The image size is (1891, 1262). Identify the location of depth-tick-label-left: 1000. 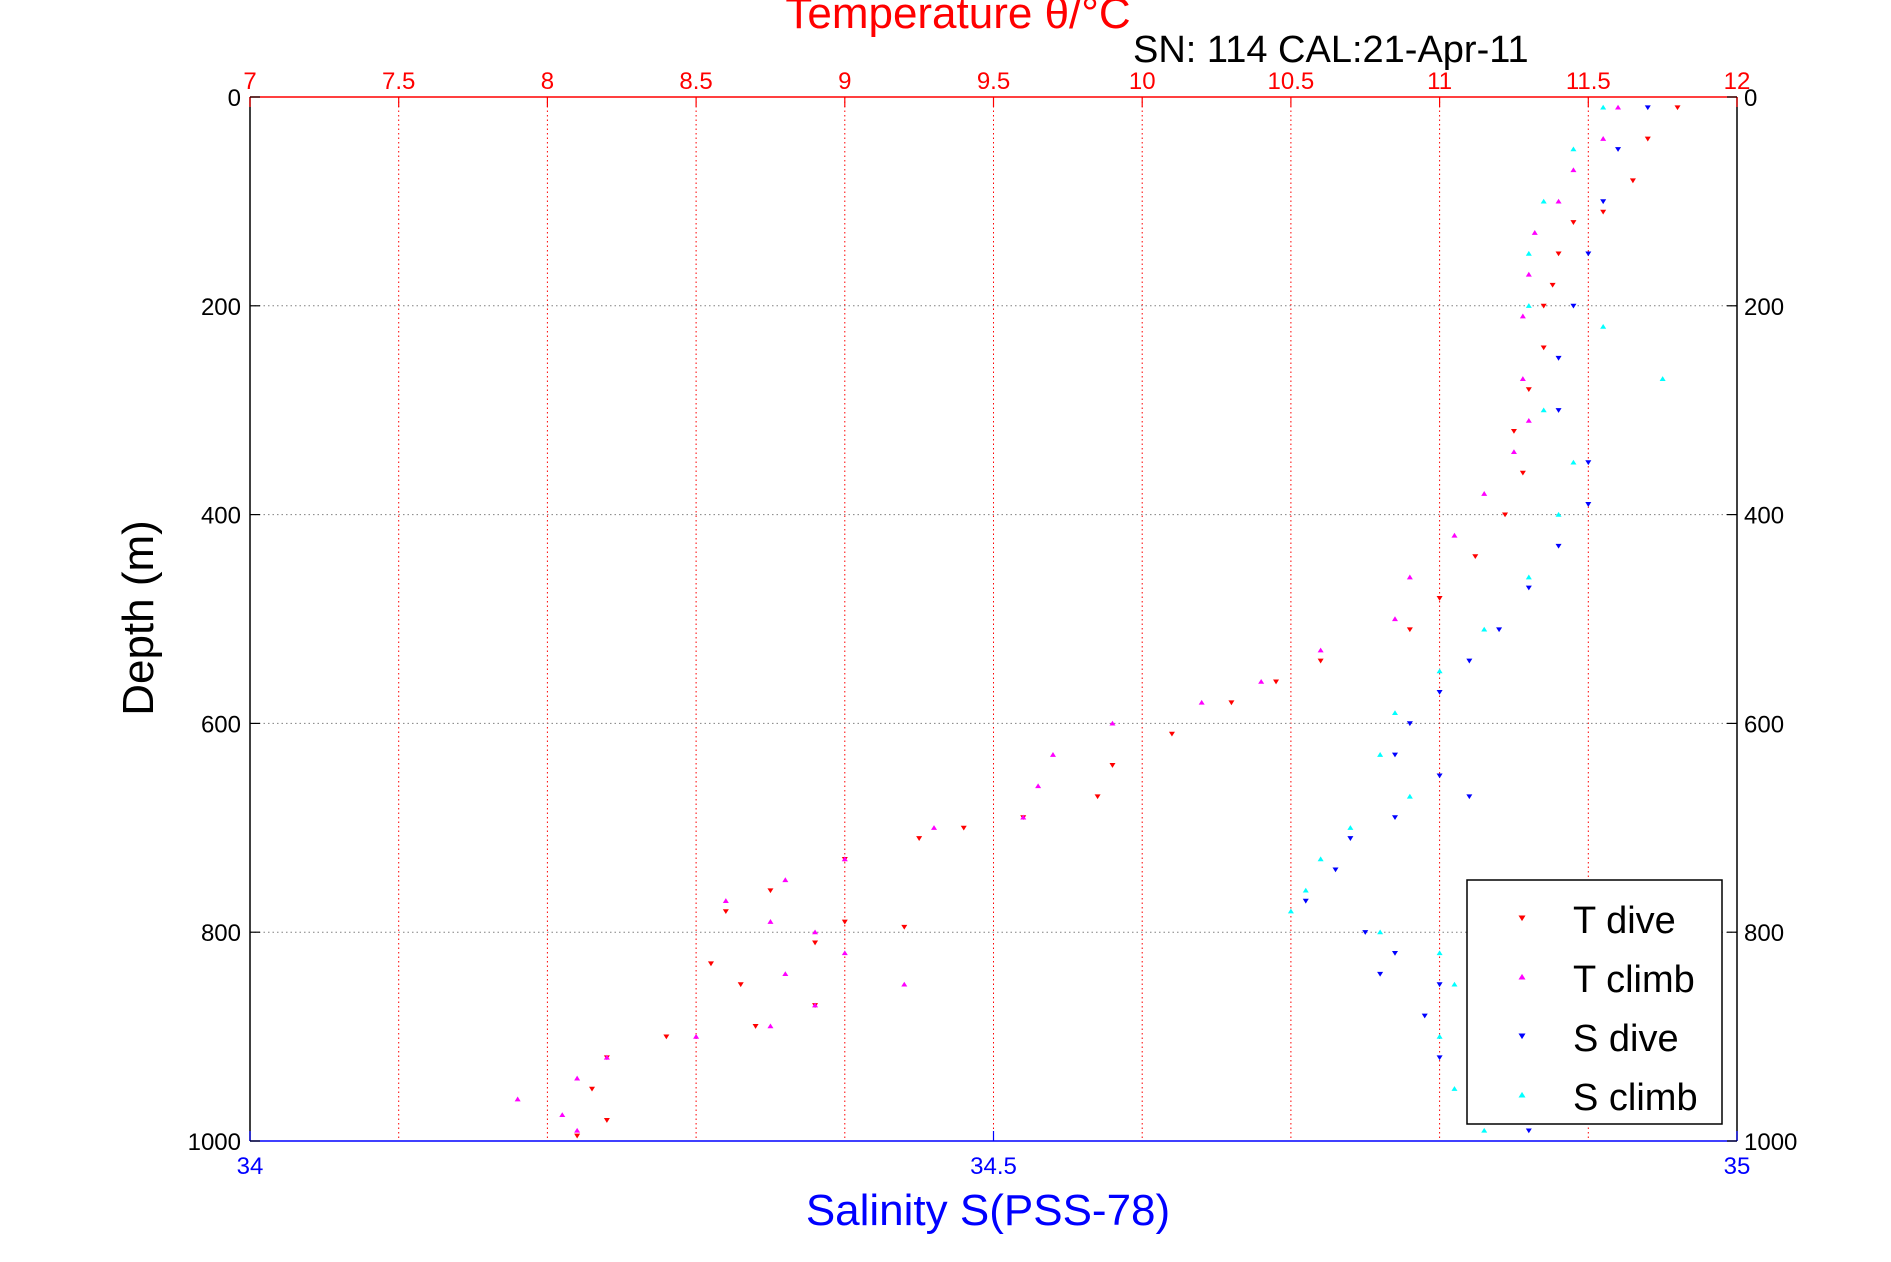
(214, 1142).